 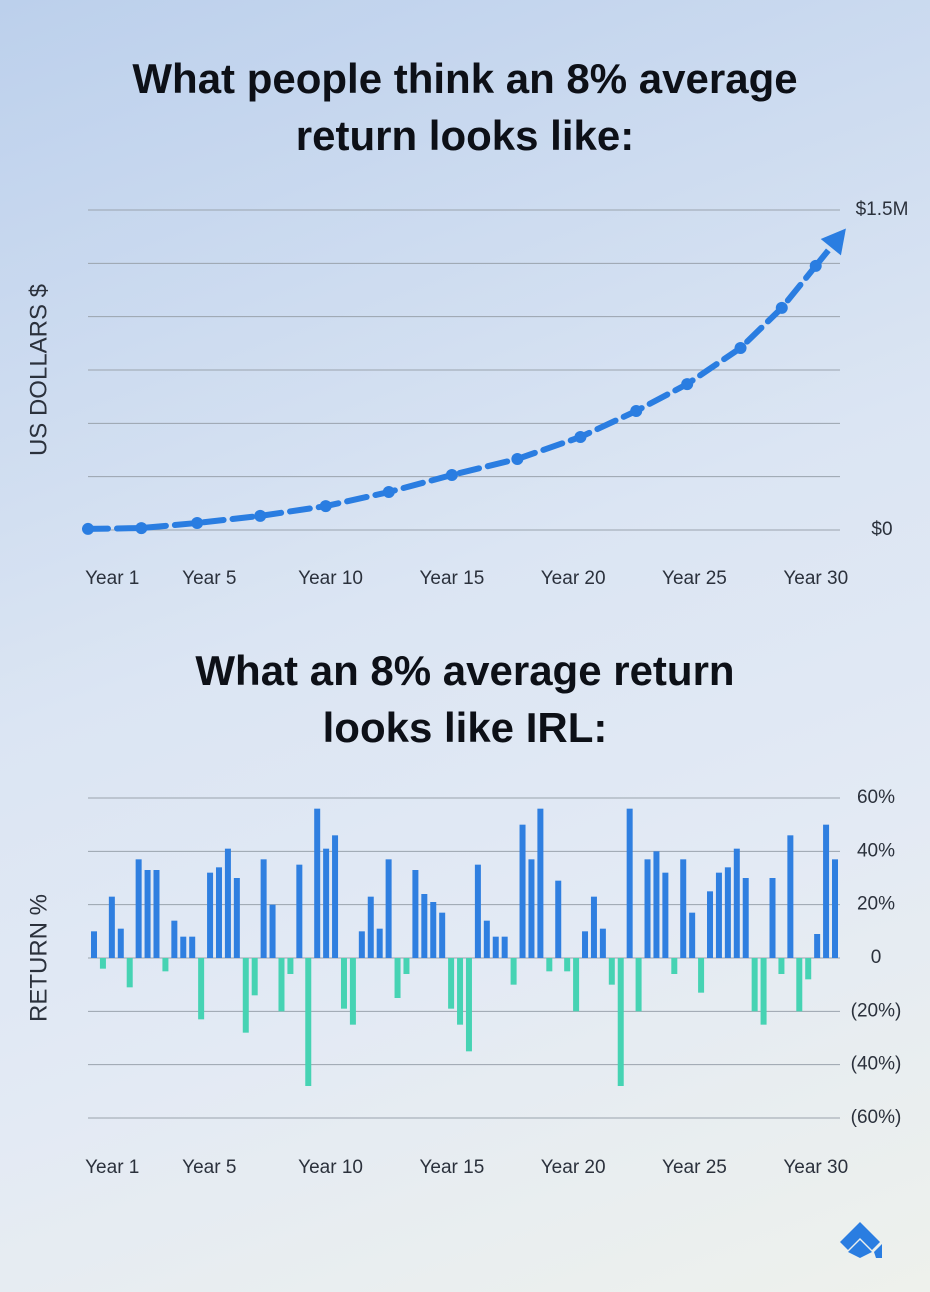 What do you see at coordinates (833, 242) in the screenshot?
I see `arrow-head` at bounding box center [833, 242].